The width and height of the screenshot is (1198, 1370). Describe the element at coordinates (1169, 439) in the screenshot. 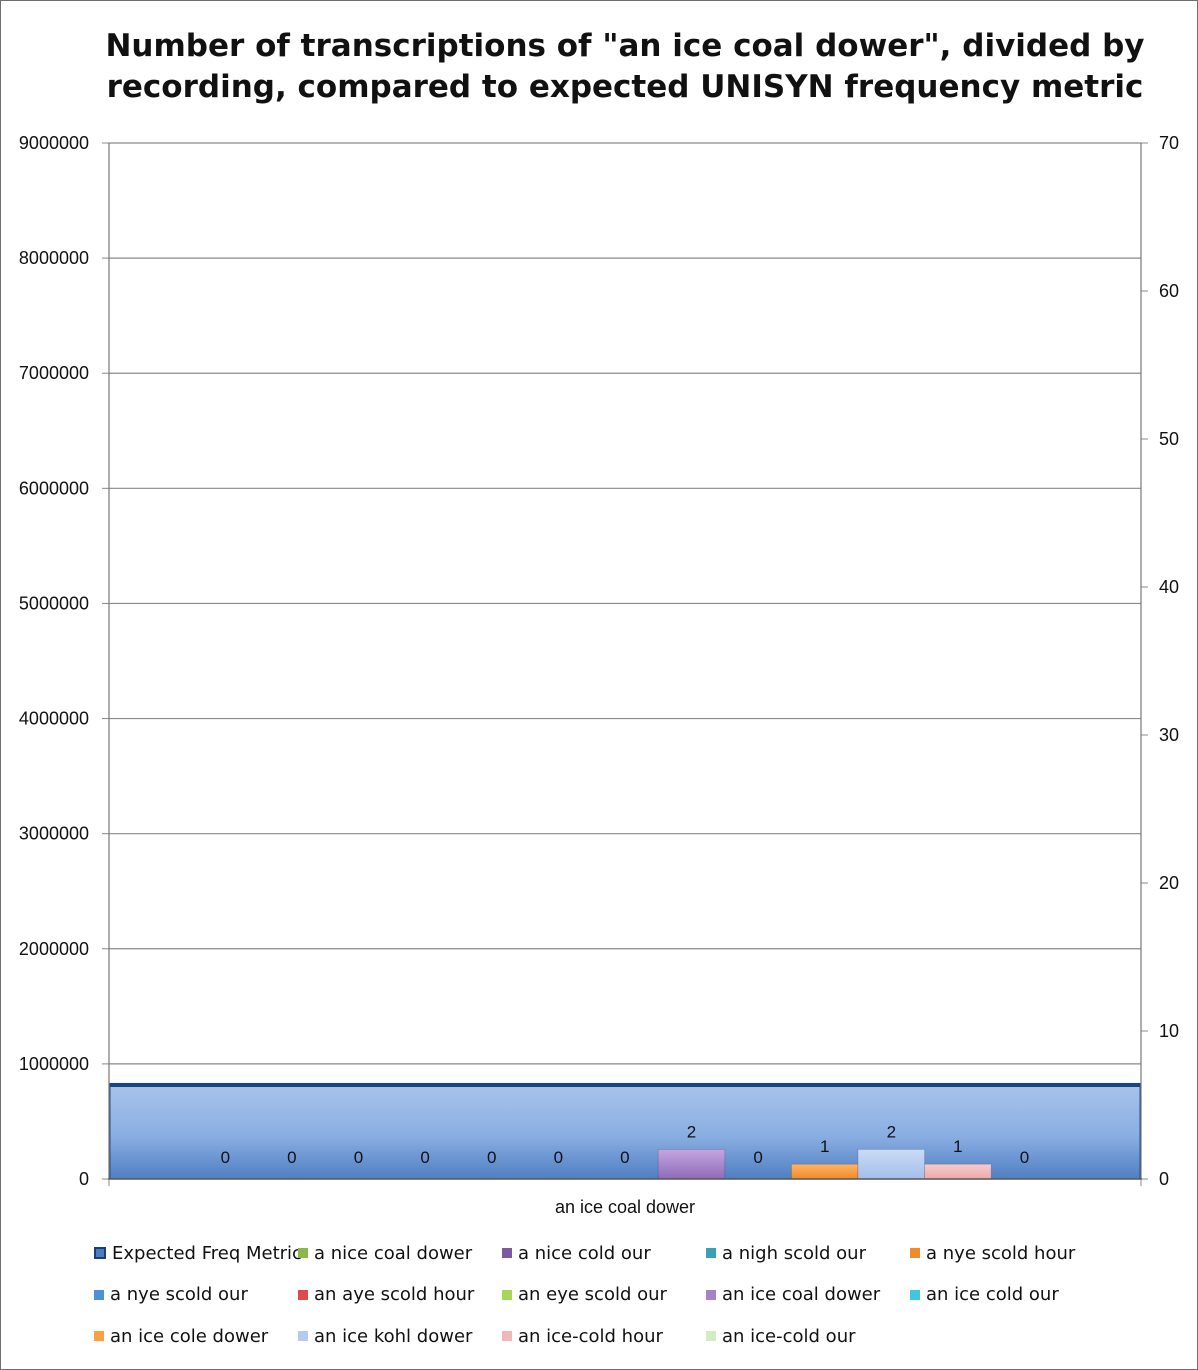

I see `right-tick-label: 50` at that location.